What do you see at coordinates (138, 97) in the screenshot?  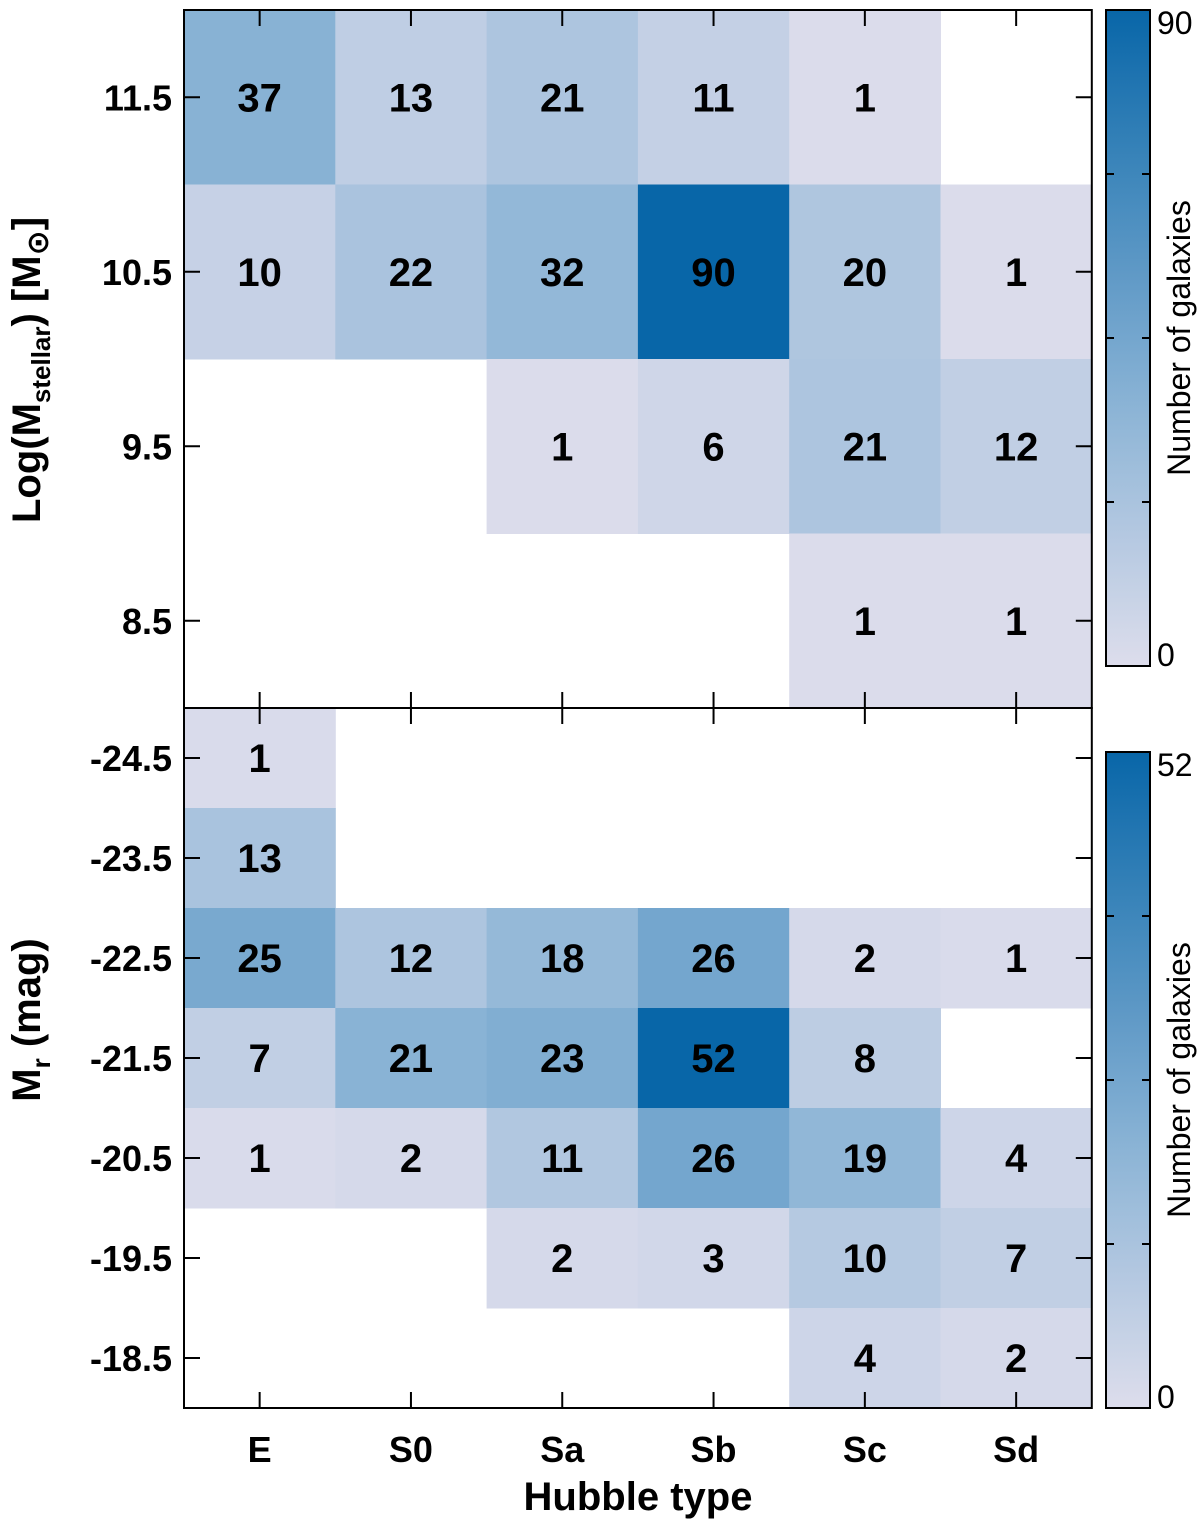 I see `y-tick-label: 11.5` at bounding box center [138, 97].